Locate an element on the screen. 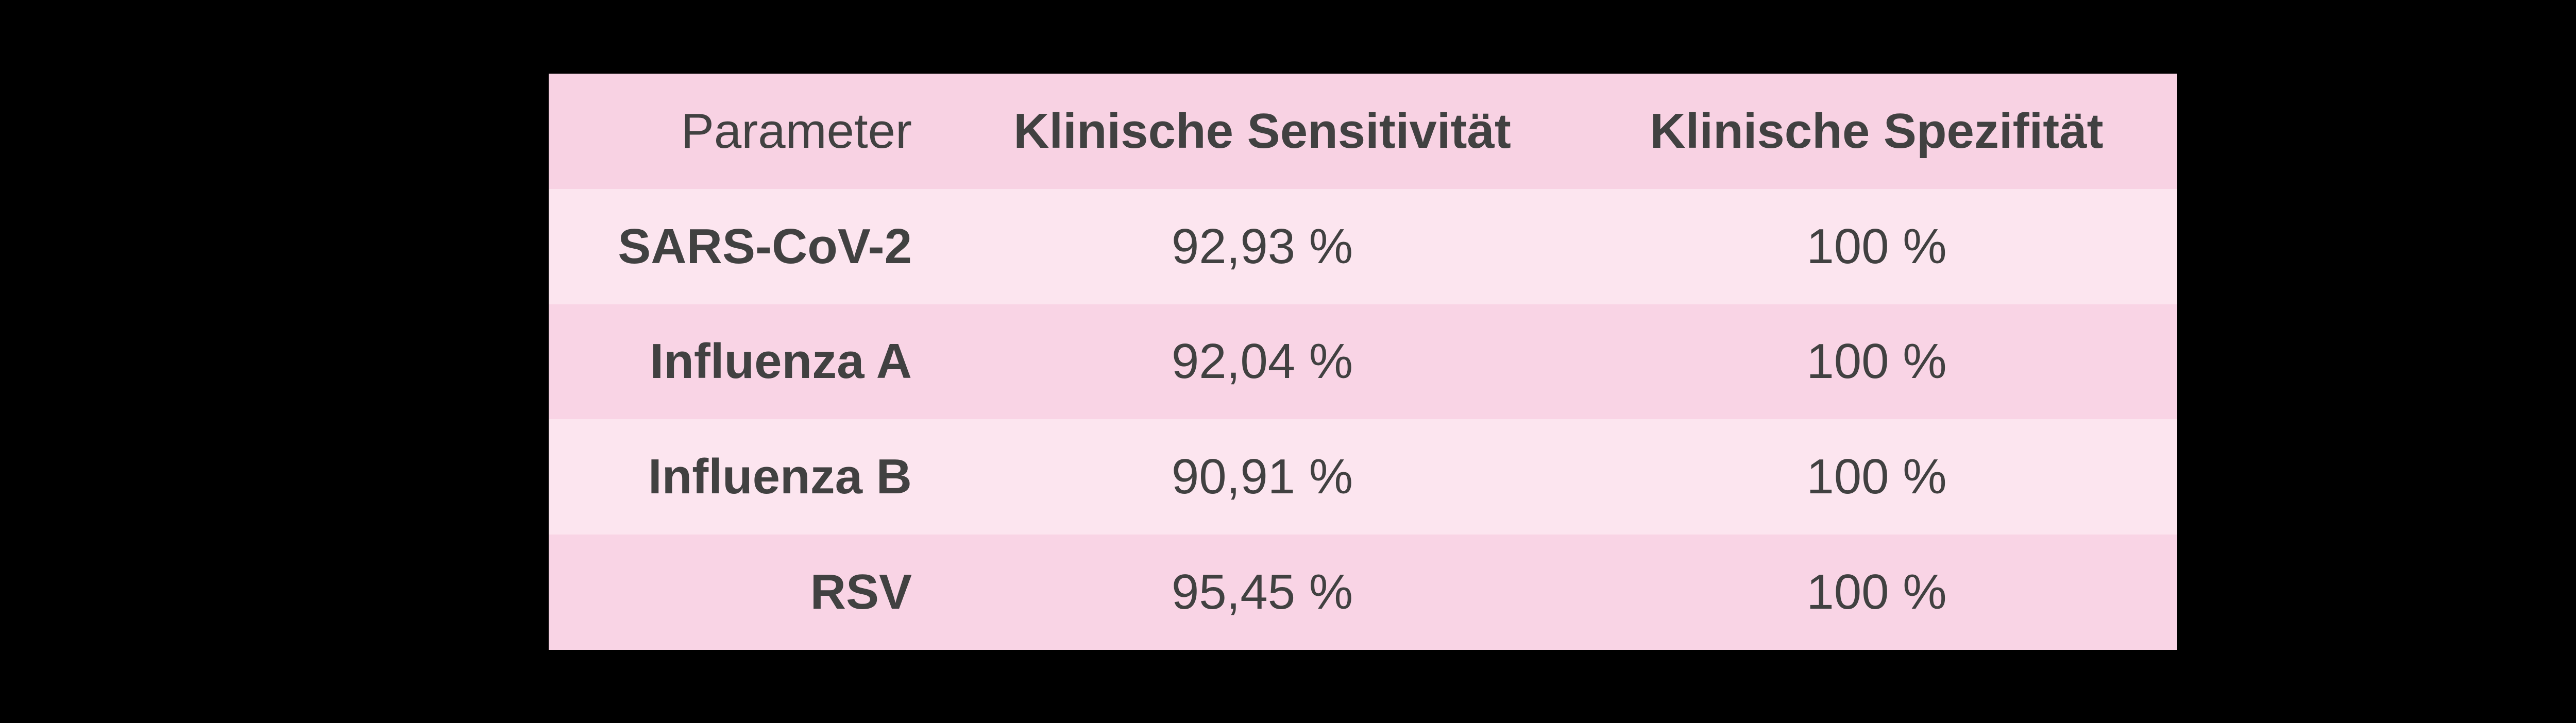  header-cell-specificity: Klinische Spezifität is located at coordinates (1877, 131).